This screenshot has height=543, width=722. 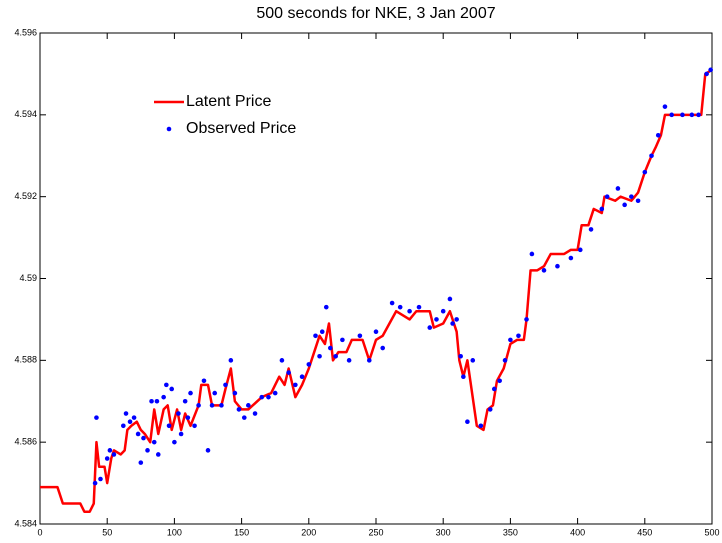 I want to click on x-tick-label: 0, so click(x=39, y=532).